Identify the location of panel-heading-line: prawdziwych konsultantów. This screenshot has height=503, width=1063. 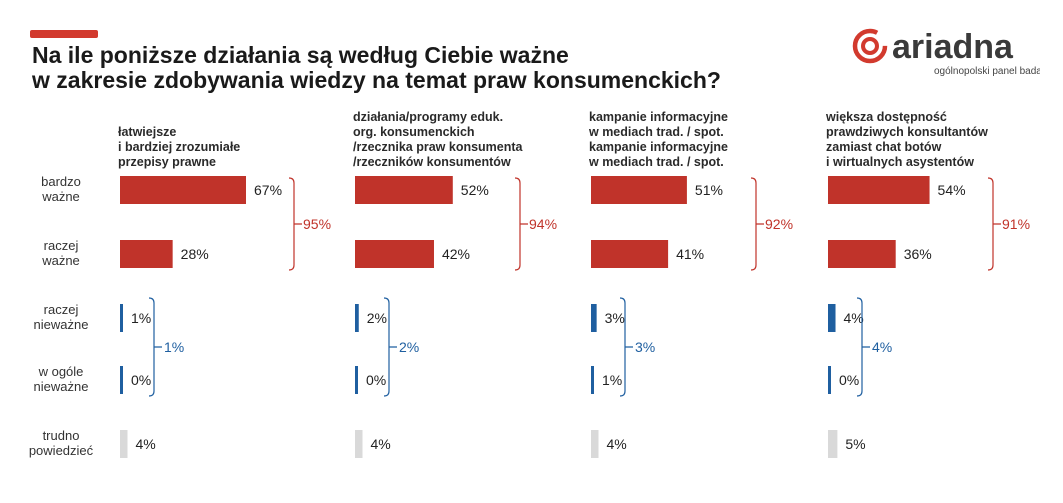
(907, 132).